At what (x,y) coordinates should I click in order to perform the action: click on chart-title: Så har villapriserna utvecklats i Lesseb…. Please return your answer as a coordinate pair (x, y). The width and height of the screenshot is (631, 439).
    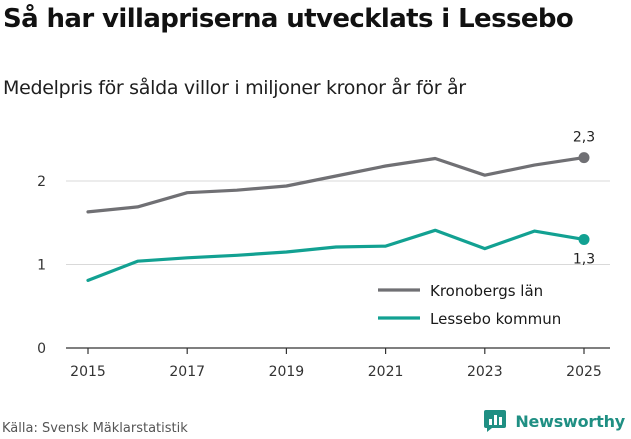
    Looking at the image, I should click on (288, 19).